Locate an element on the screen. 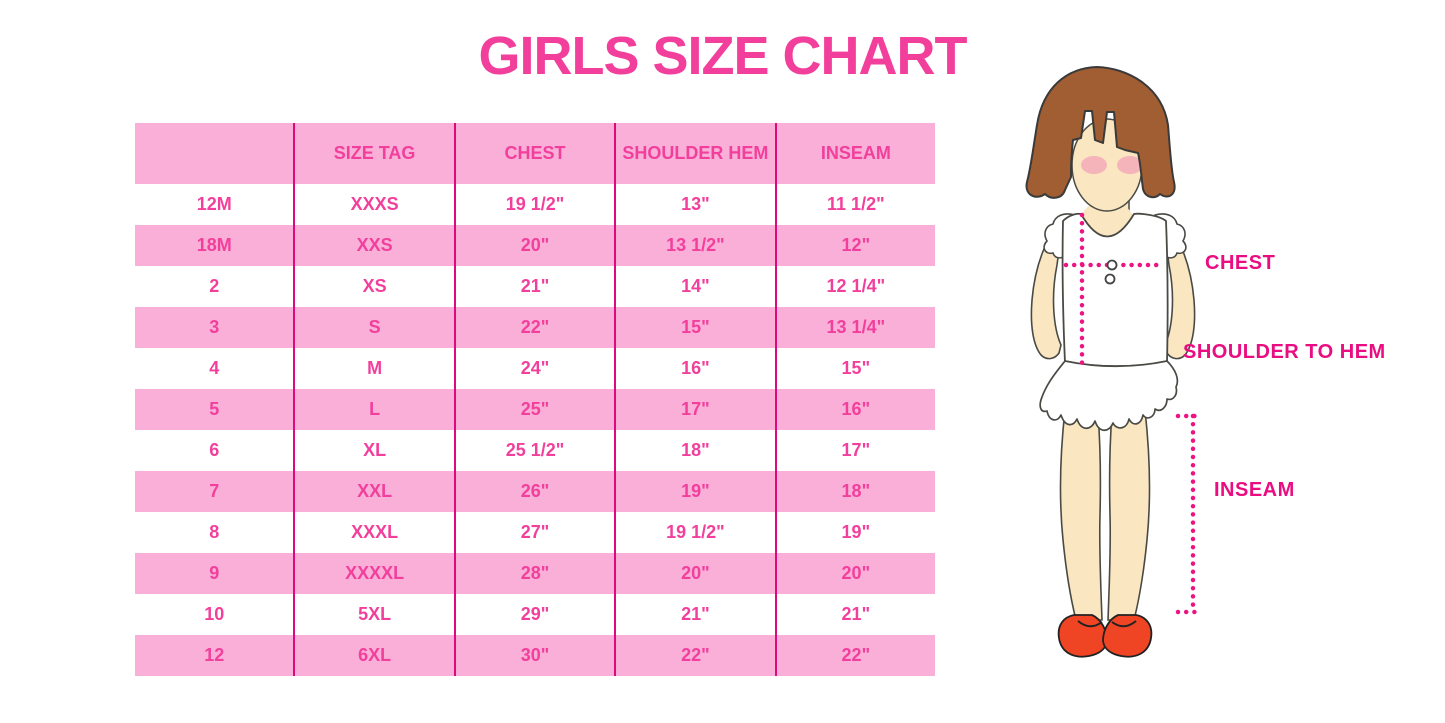 Image resolution: width=1445 pixels, height=723 pixels. table-cell: 13" is located at coordinates (694, 204).